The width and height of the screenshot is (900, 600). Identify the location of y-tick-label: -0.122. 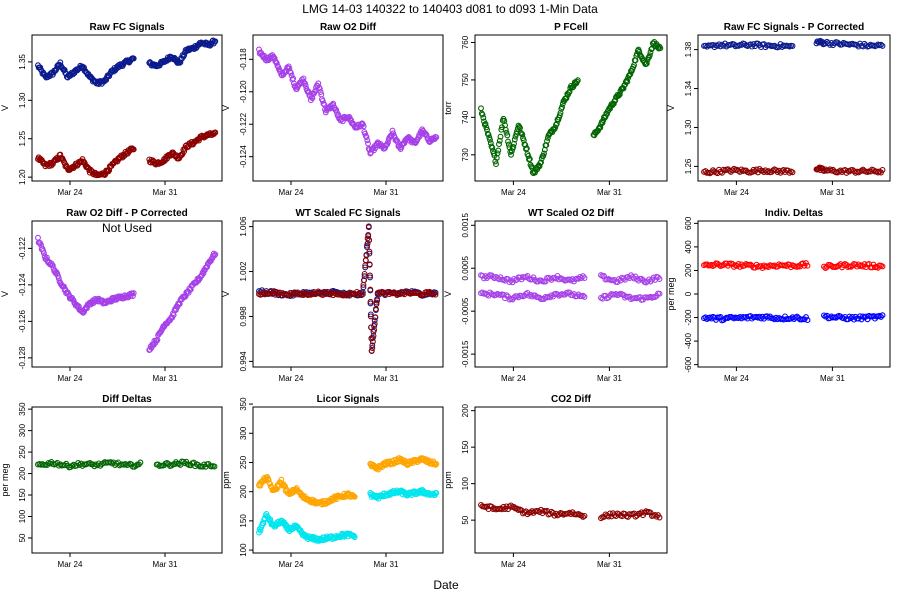
(243, 123).